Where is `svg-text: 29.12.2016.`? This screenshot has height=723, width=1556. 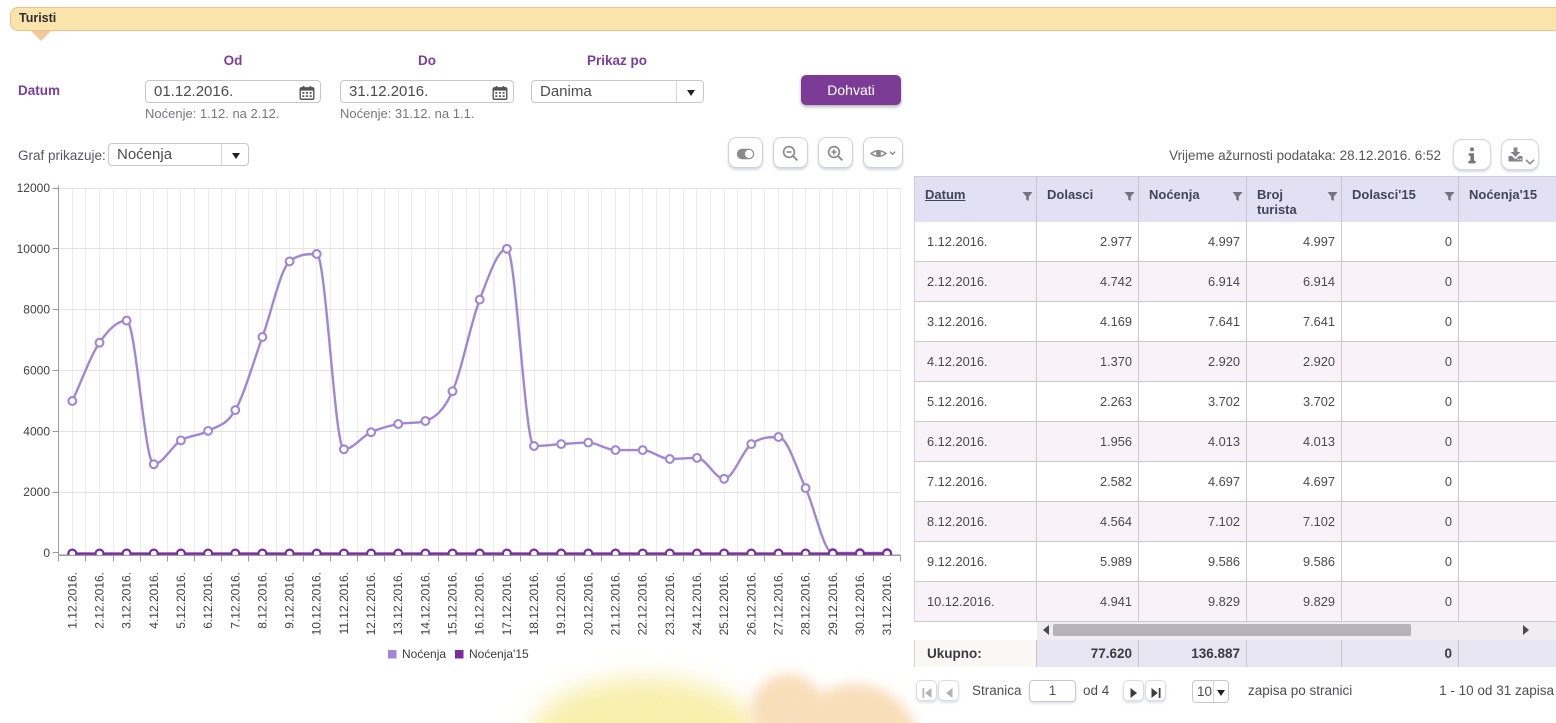 svg-text: 29.12.2016. is located at coordinates (833, 603).